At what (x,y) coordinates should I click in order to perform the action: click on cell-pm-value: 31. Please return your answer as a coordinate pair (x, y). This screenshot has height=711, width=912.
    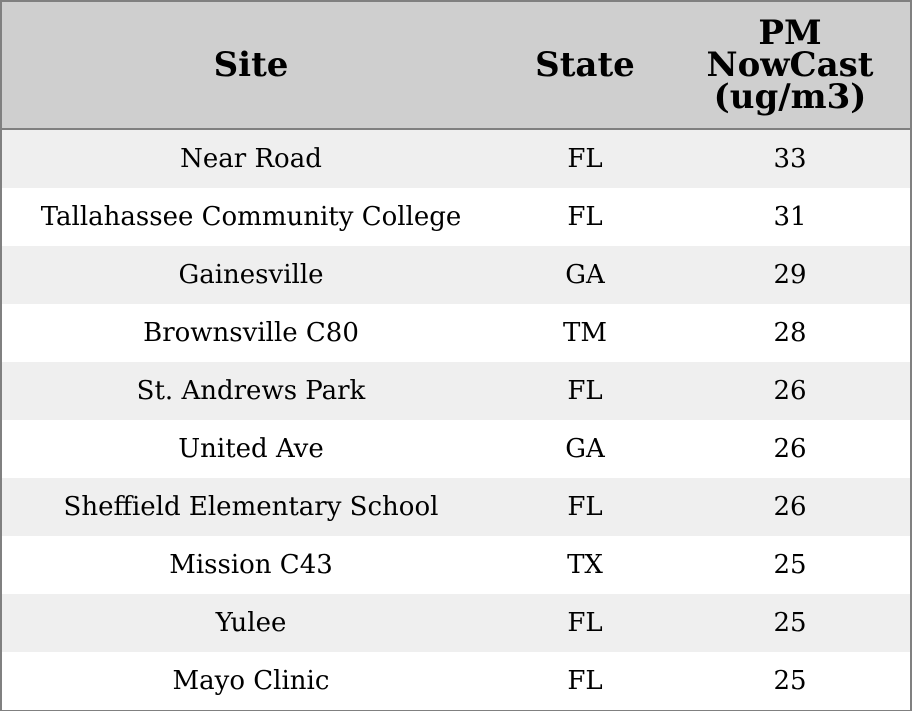
    Looking at the image, I should click on (790, 217).